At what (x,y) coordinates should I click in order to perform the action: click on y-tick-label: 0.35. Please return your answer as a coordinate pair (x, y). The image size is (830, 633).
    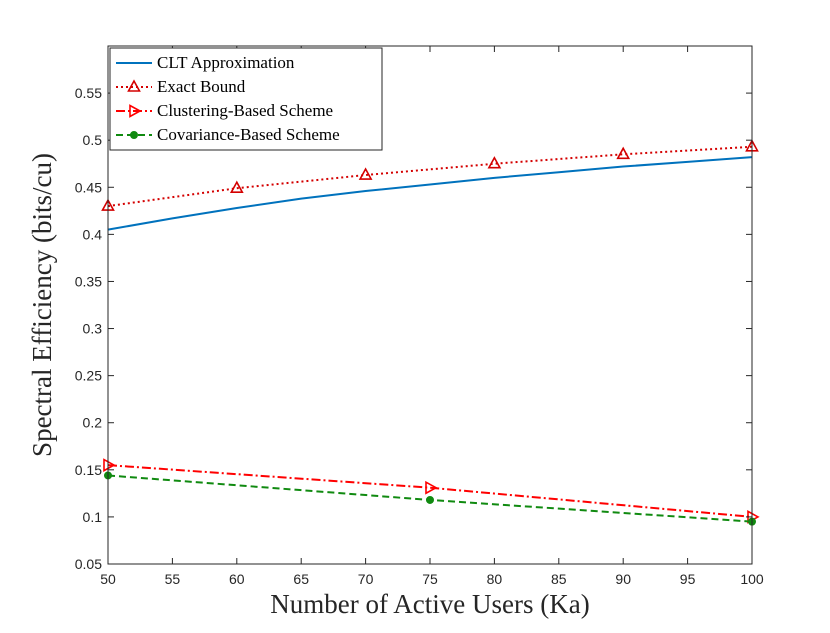
    Looking at the image, I should click on (88, 281).